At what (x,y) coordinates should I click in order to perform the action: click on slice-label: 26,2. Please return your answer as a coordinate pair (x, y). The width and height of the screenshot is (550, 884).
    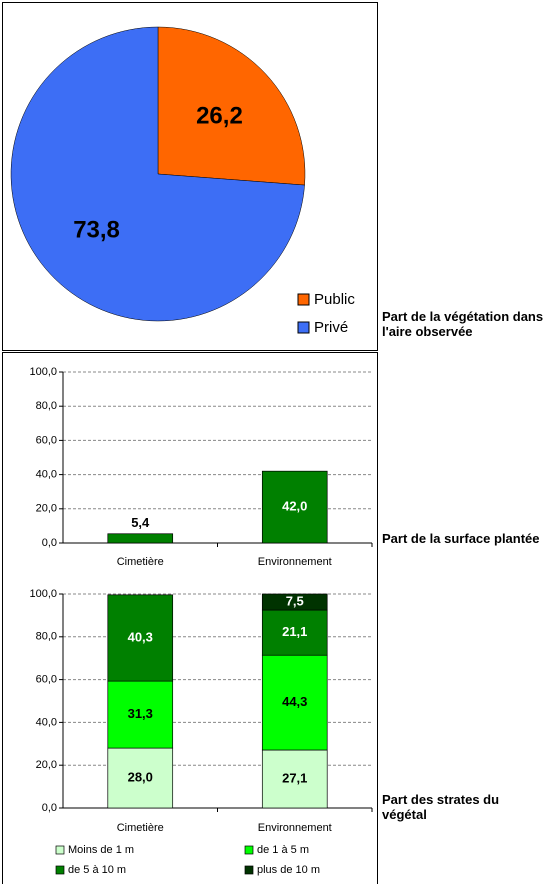
    Looking at the image, I should click on (219, 115).